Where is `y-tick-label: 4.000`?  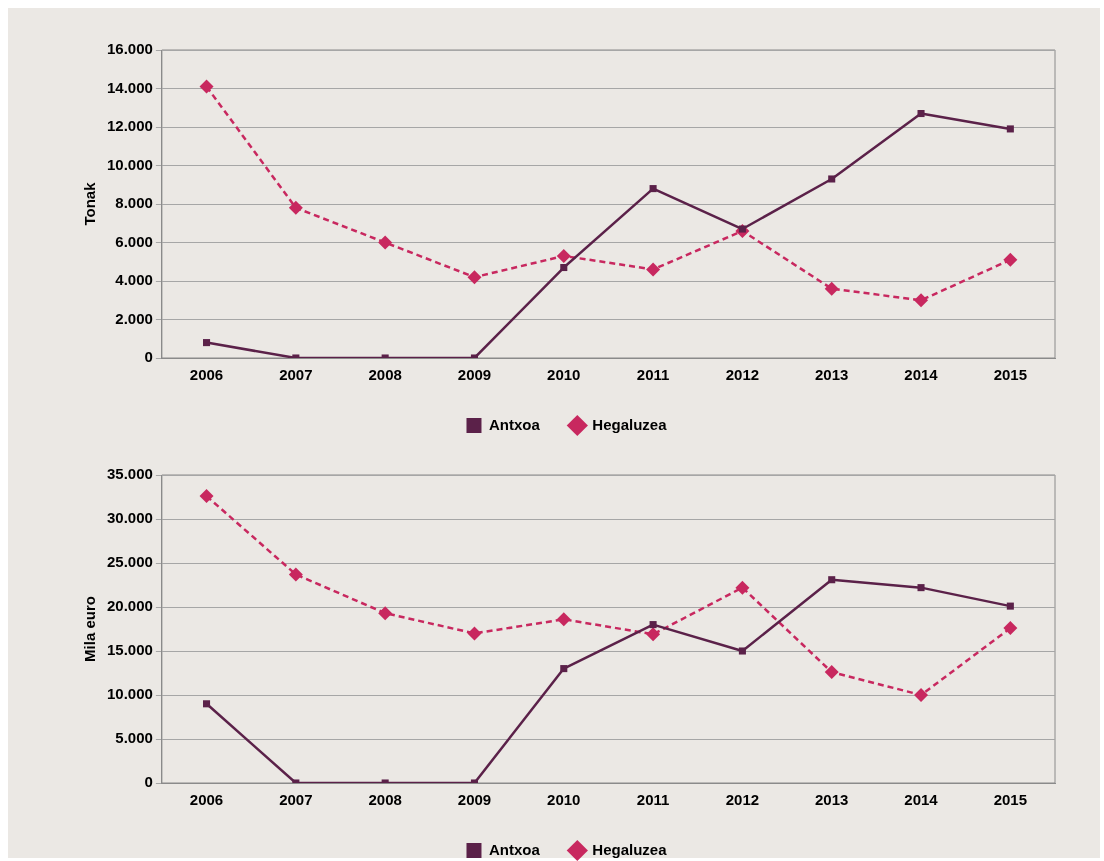
y-tick-label: 4.000 is located at coordinates (134, 280).